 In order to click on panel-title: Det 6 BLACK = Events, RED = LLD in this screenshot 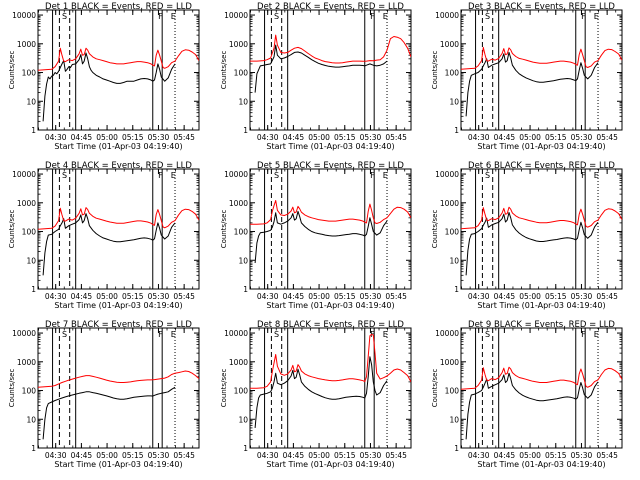, I will do `click(541, 166)`.